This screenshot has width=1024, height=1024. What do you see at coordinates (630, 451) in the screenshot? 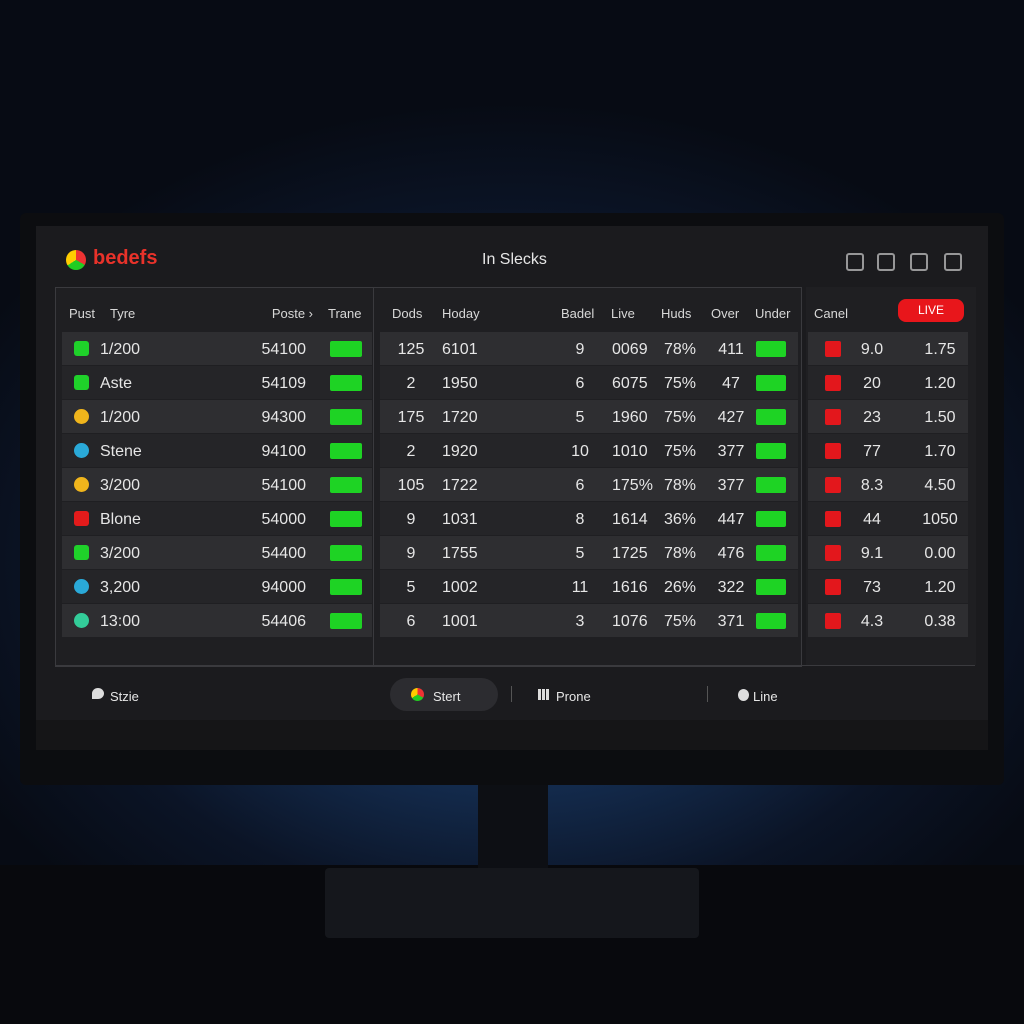
I see `cell: 1010` at bounding box center [630, 451].